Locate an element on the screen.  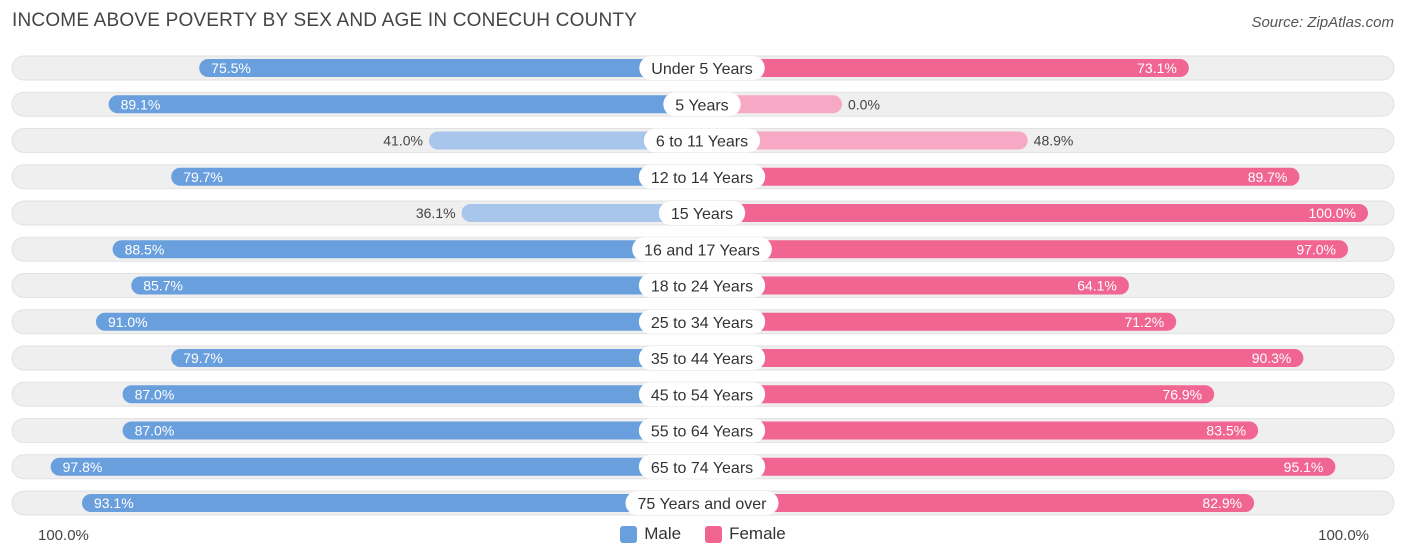
bar-male-75-years-and-over is located at coordinates (392, 503).